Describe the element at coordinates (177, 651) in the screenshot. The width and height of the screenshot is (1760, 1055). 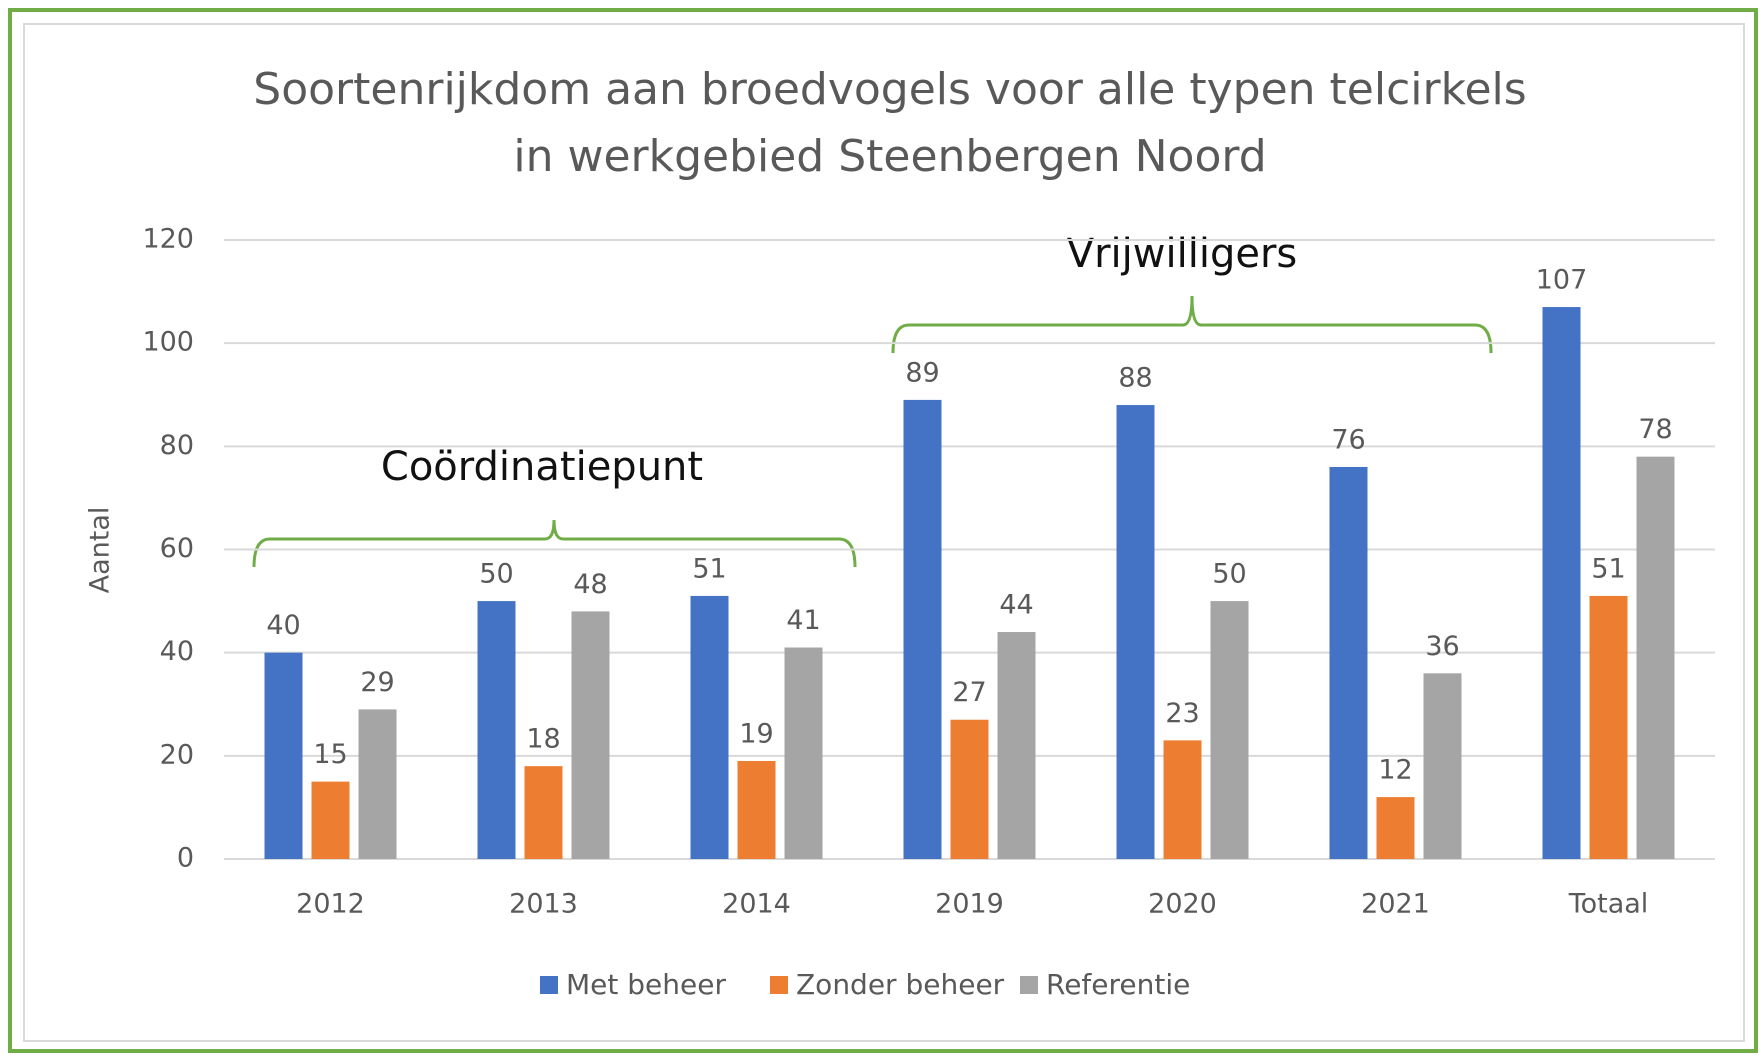
I see `y-tick-label: 40` at that location.